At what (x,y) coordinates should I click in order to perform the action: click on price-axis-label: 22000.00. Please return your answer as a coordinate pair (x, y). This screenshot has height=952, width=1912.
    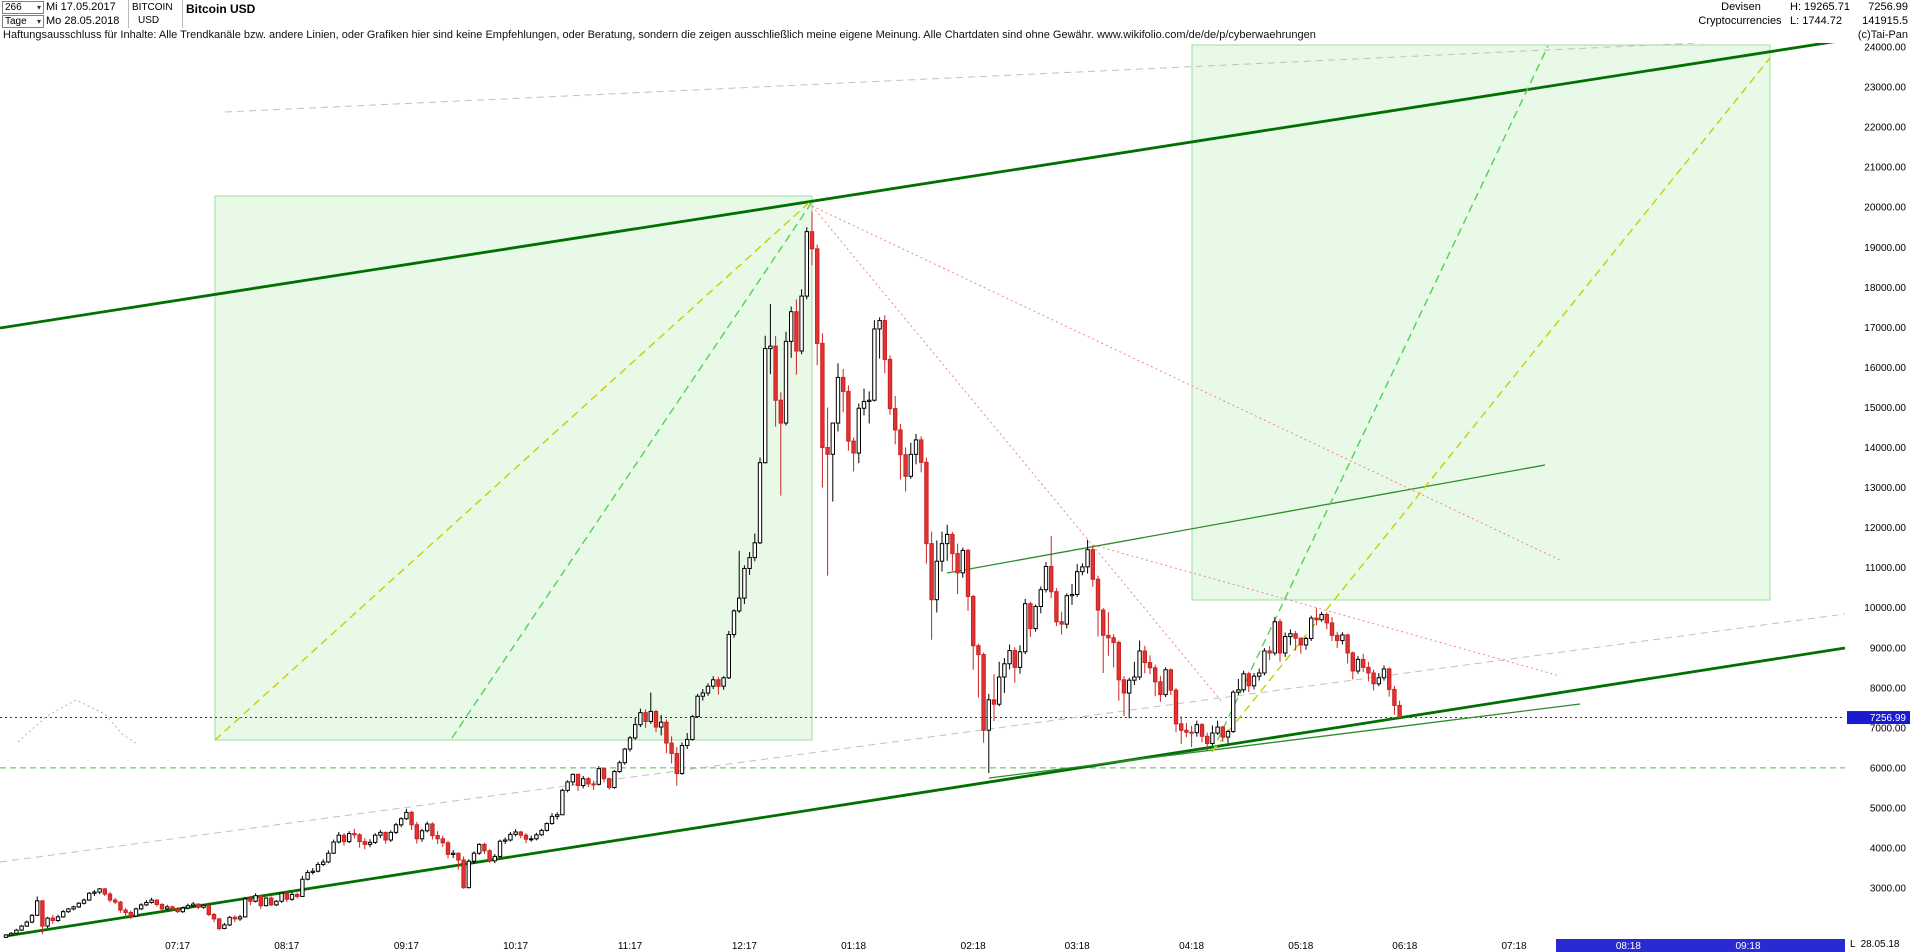
    Looking at the image, I should click on (1885, 128).